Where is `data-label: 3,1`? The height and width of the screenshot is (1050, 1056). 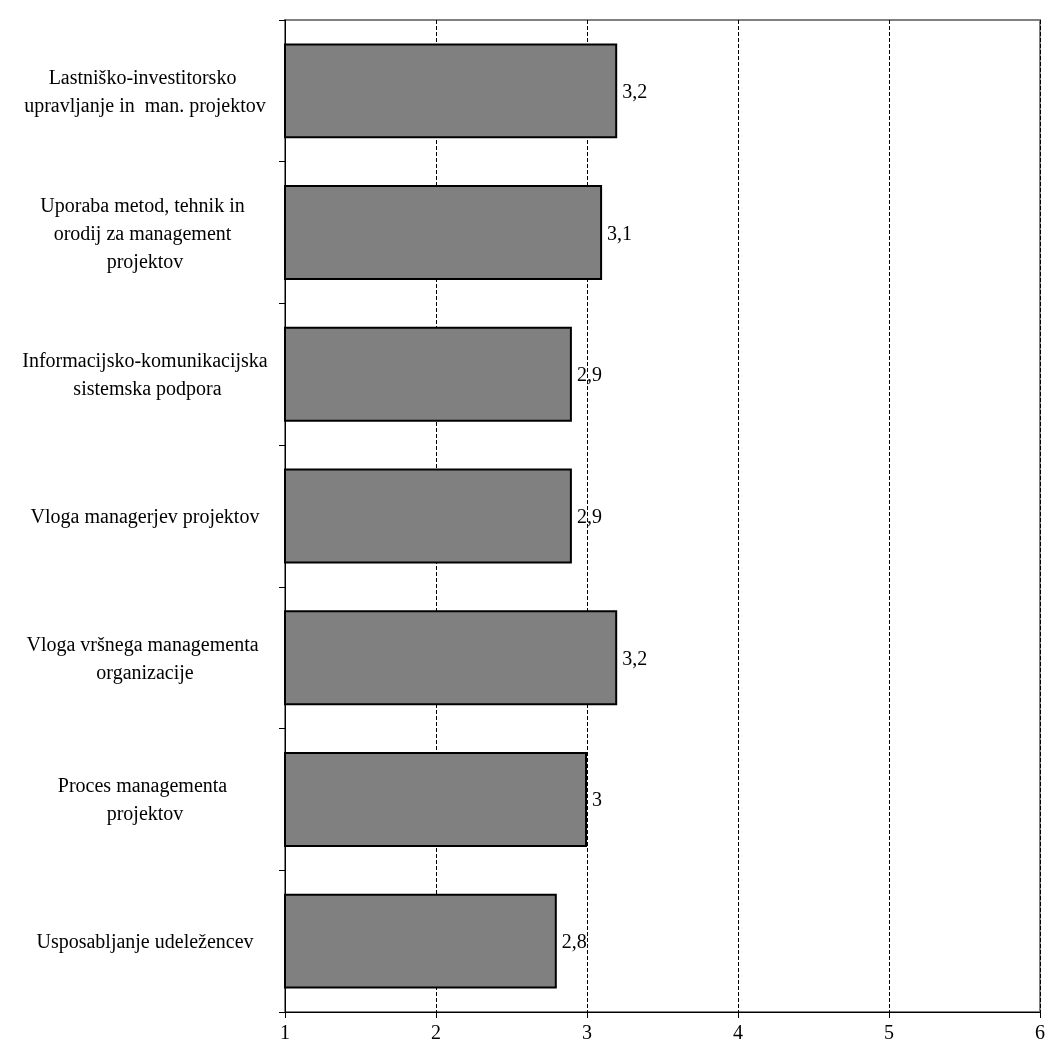
data-label: 3,1 is located at coordinates (620, 232).